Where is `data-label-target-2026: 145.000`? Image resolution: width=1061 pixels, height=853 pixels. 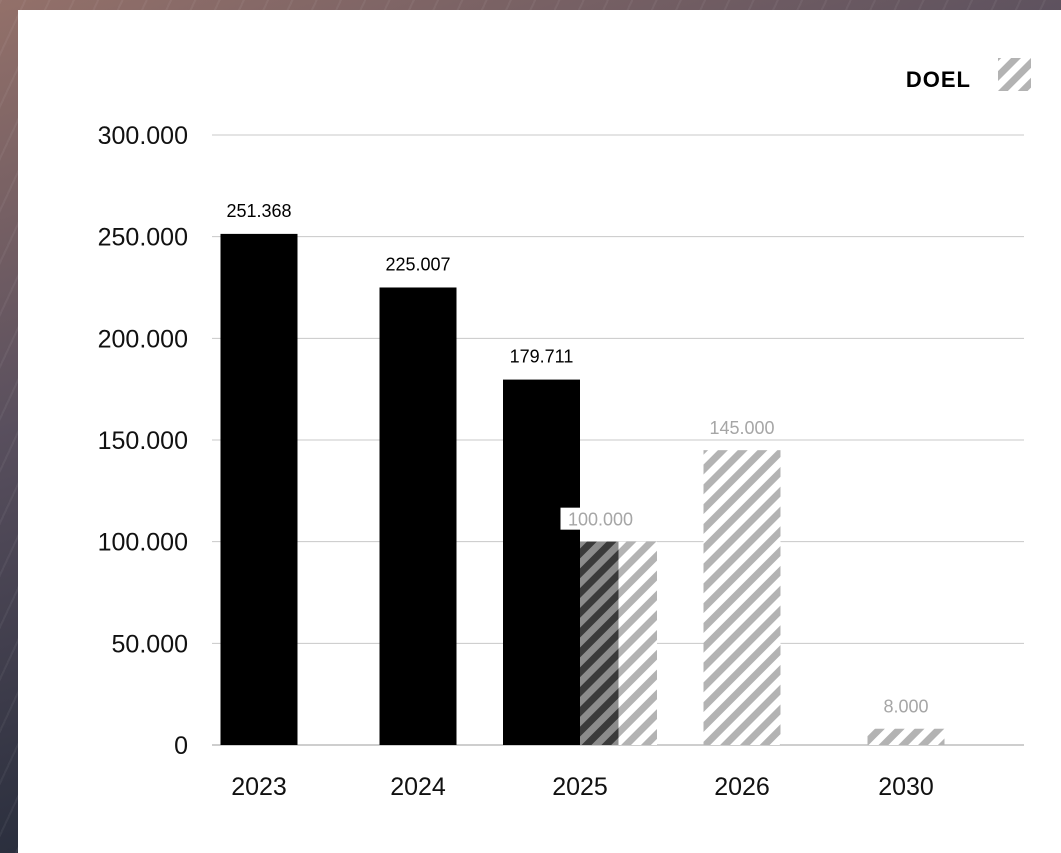 data-label-target-2026: 145.000 is located at coordinates (741, 428).